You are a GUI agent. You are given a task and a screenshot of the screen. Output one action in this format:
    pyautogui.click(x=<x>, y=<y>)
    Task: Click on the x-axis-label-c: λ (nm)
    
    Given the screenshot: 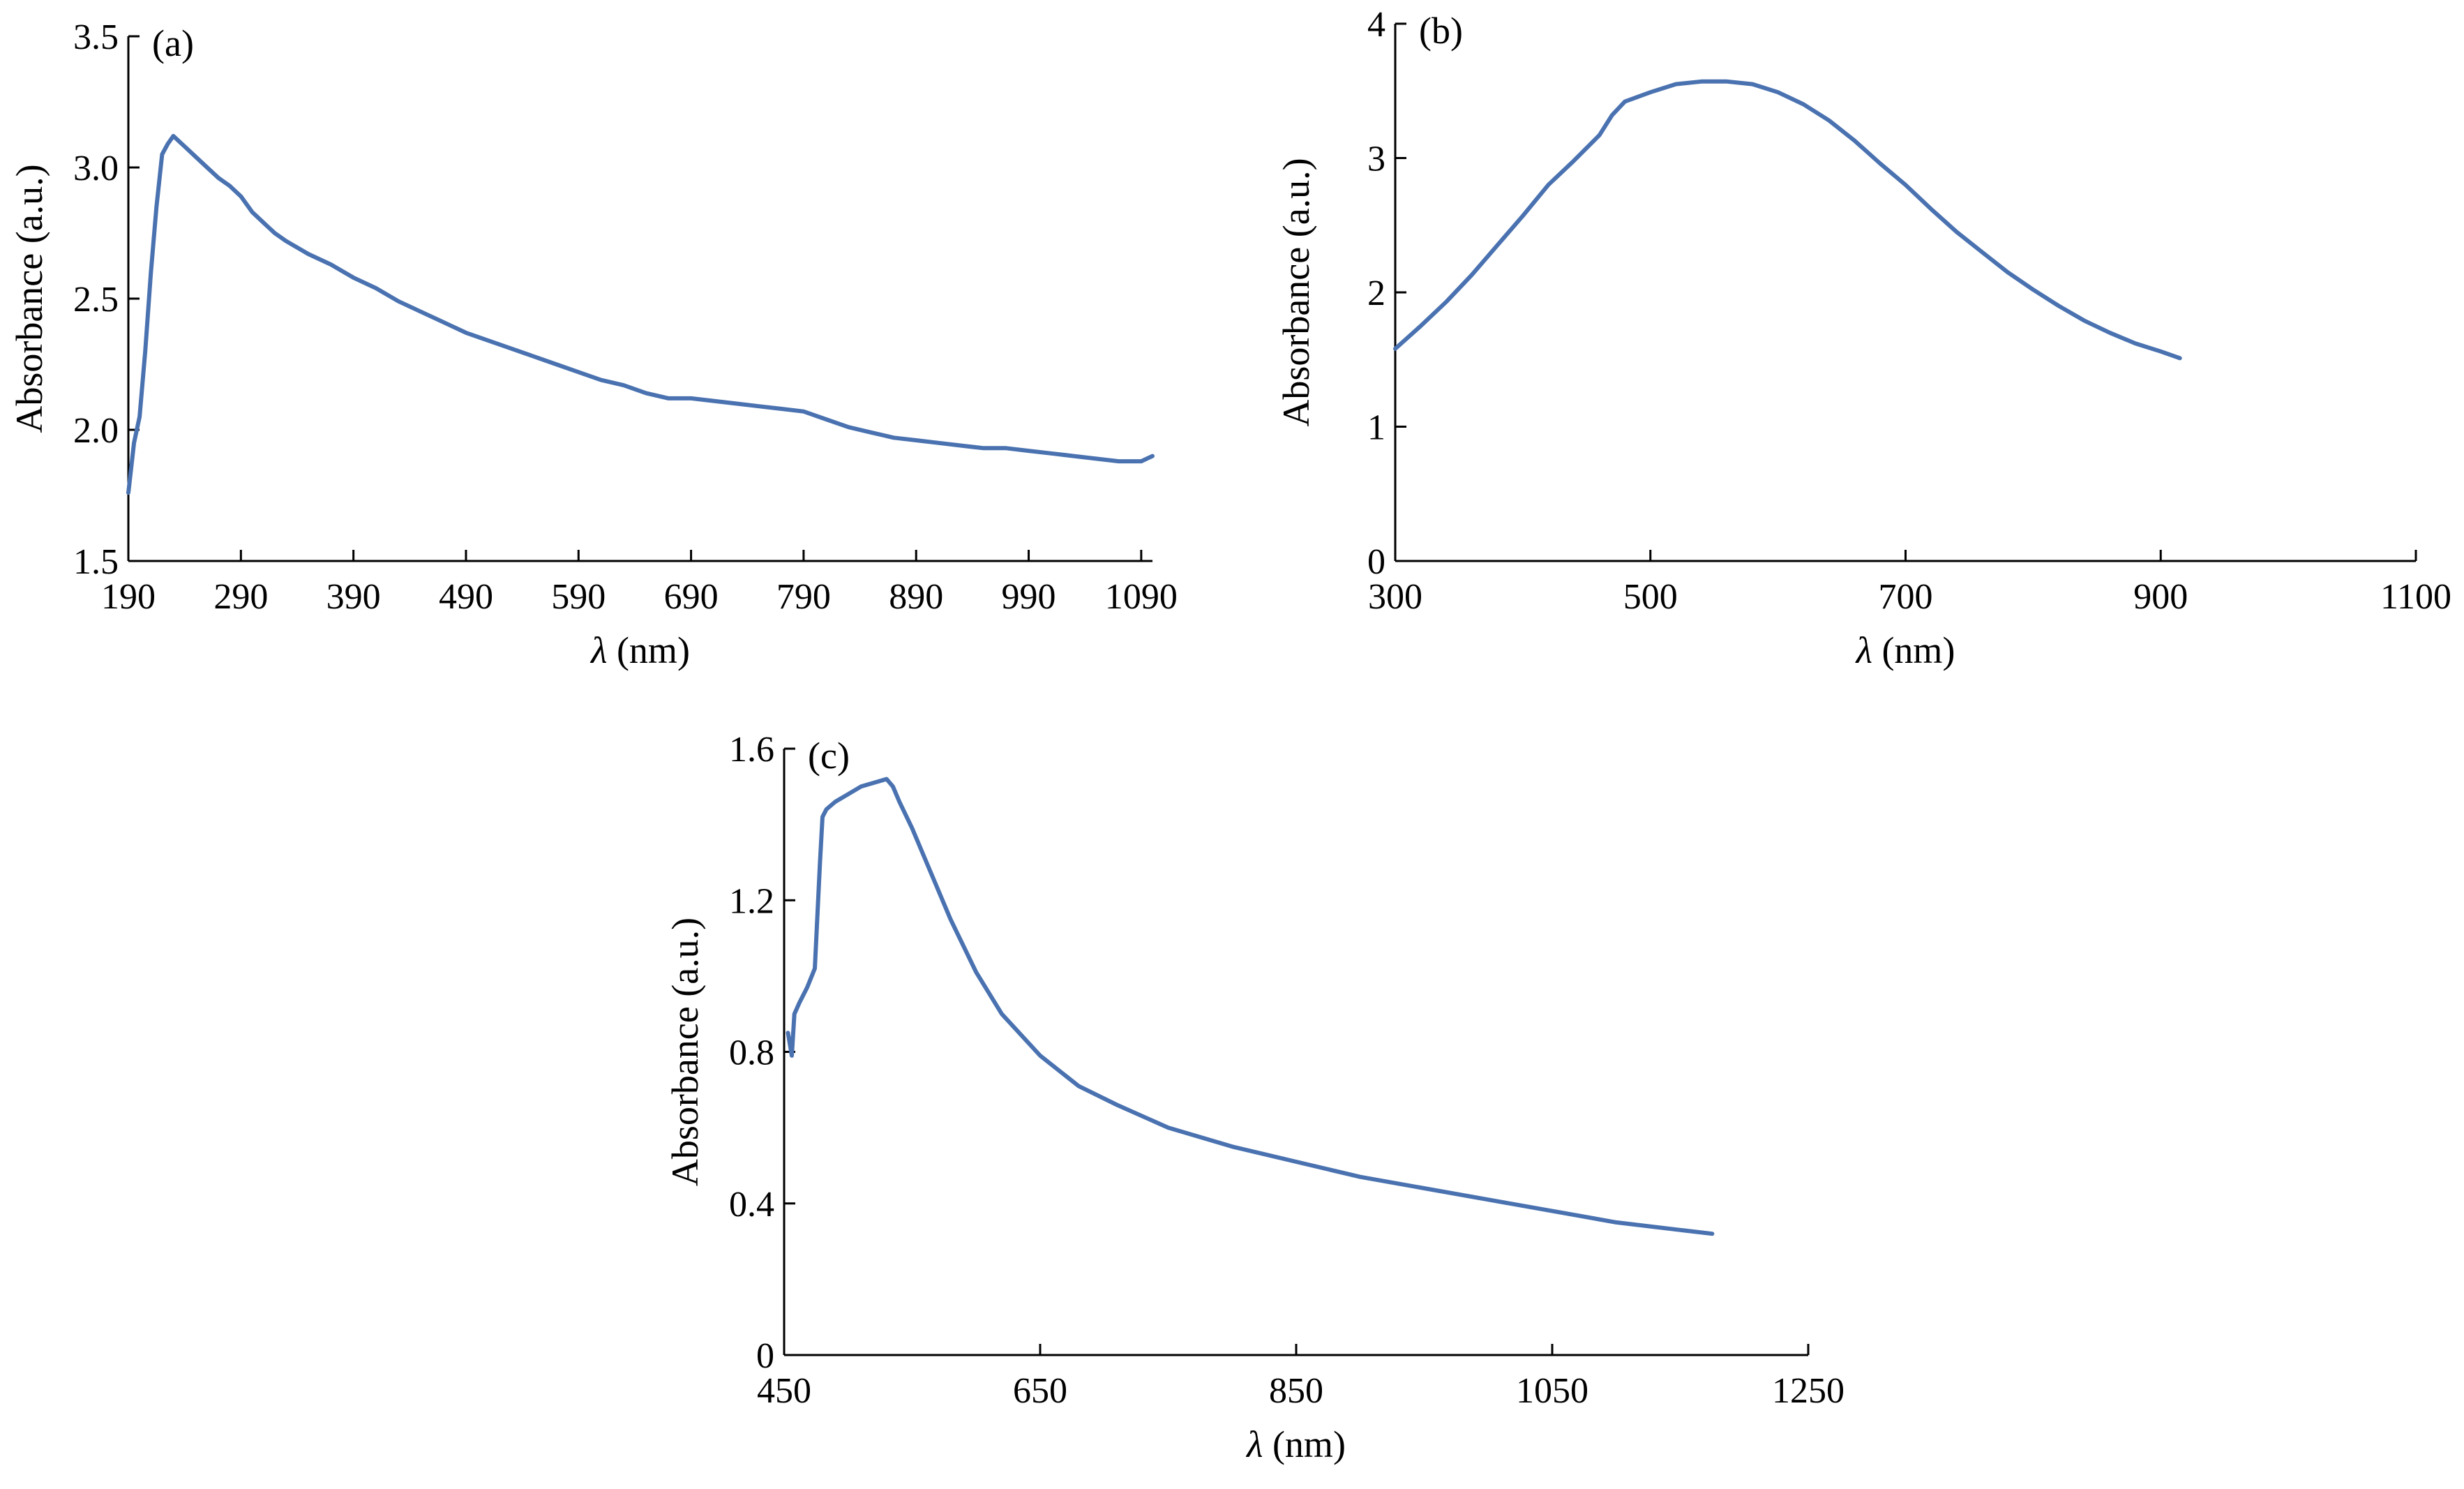 What is the action you would take?
    pyautogui.click(x=1296, y=1444)
    